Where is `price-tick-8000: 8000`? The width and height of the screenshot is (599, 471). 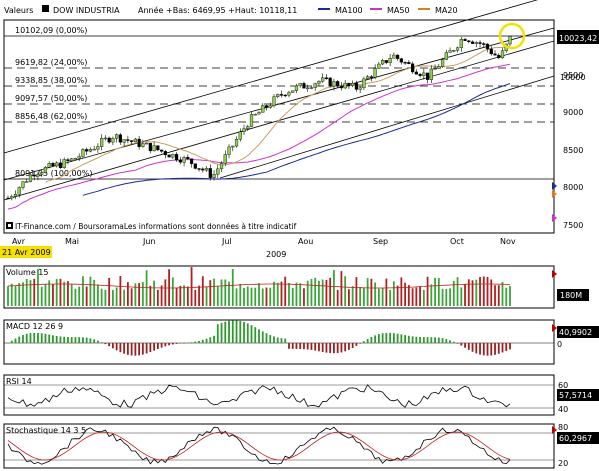
price-tick-8000: 8000 is located at coordinates (573, 187).